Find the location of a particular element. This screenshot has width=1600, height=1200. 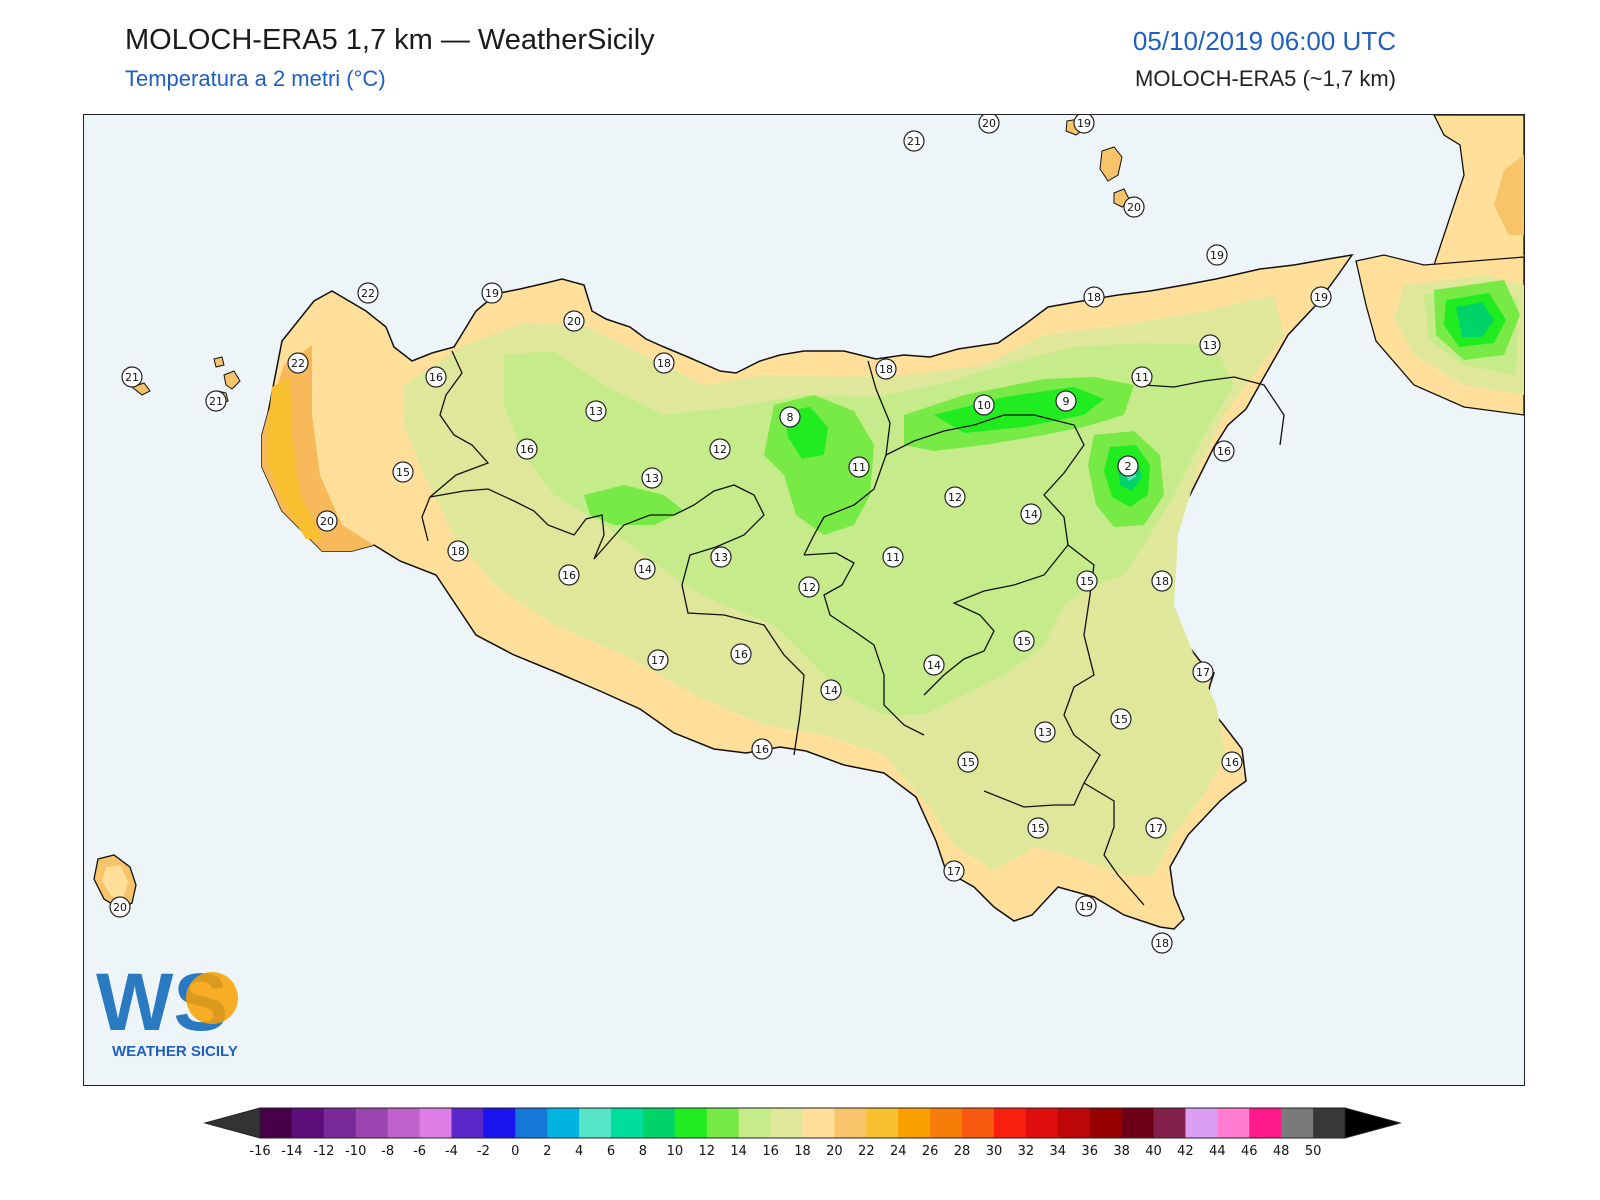

station-value: 13 is located at coordinates (1210, 345).